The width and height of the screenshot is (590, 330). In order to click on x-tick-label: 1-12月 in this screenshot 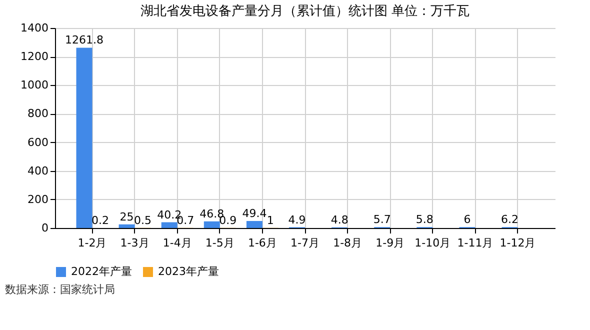, I will do `click(518, 243)`.